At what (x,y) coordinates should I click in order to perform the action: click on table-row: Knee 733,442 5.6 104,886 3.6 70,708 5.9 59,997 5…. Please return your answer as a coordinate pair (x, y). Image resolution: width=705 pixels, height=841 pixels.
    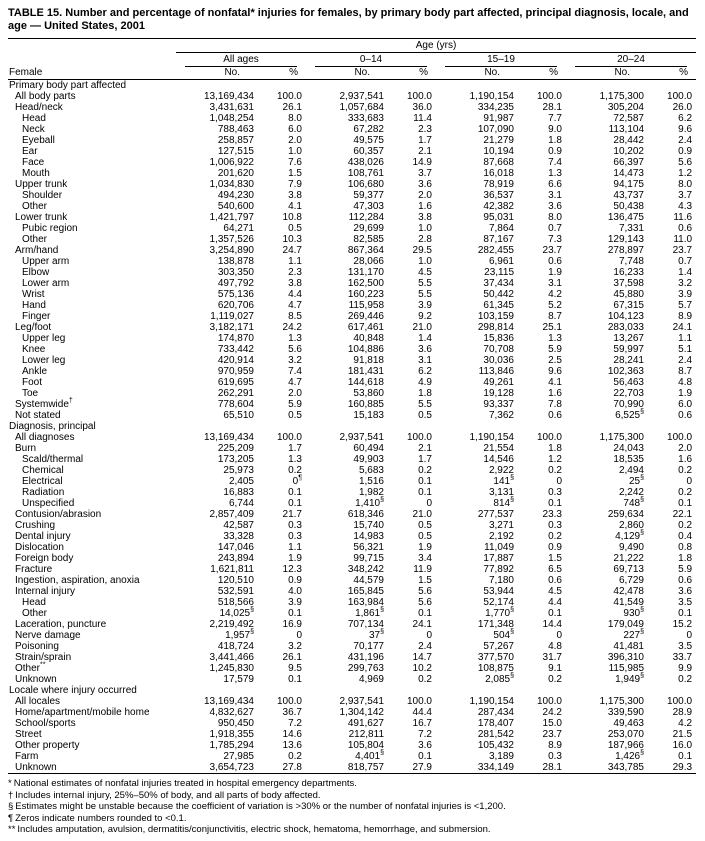
    Looking at the image, I should click on (352, 349).